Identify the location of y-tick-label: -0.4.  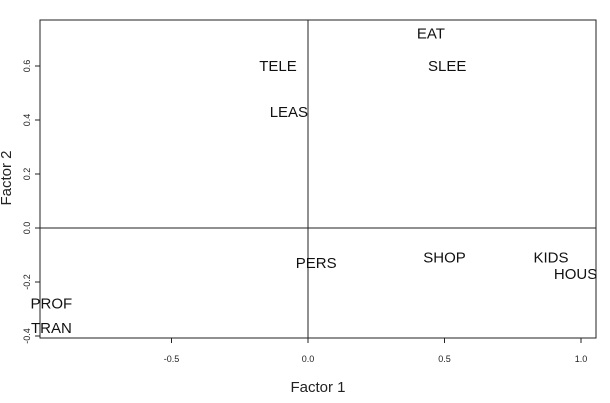
(27, 336).